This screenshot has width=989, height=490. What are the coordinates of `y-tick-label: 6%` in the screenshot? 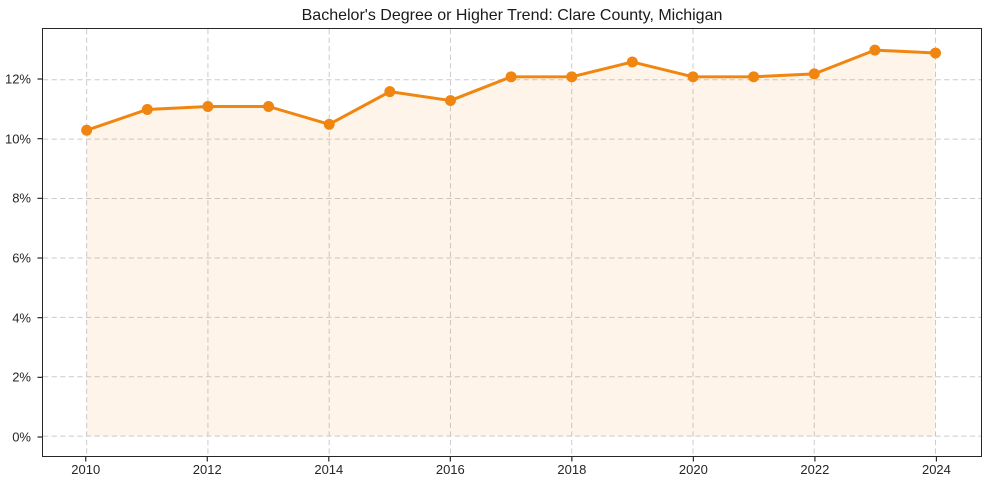 It's located at (21, 258).